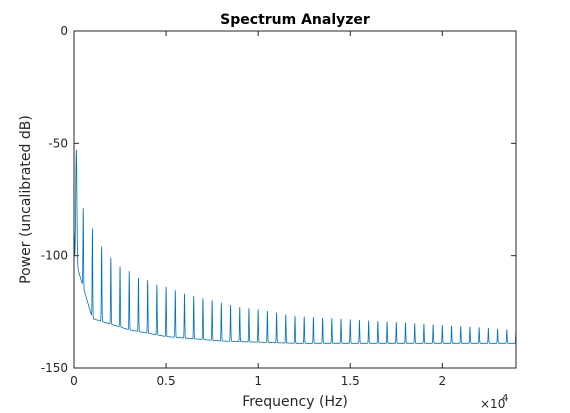 The image size is (570, 413). I want to click on y-tick-label: -150, so click(54, 368).